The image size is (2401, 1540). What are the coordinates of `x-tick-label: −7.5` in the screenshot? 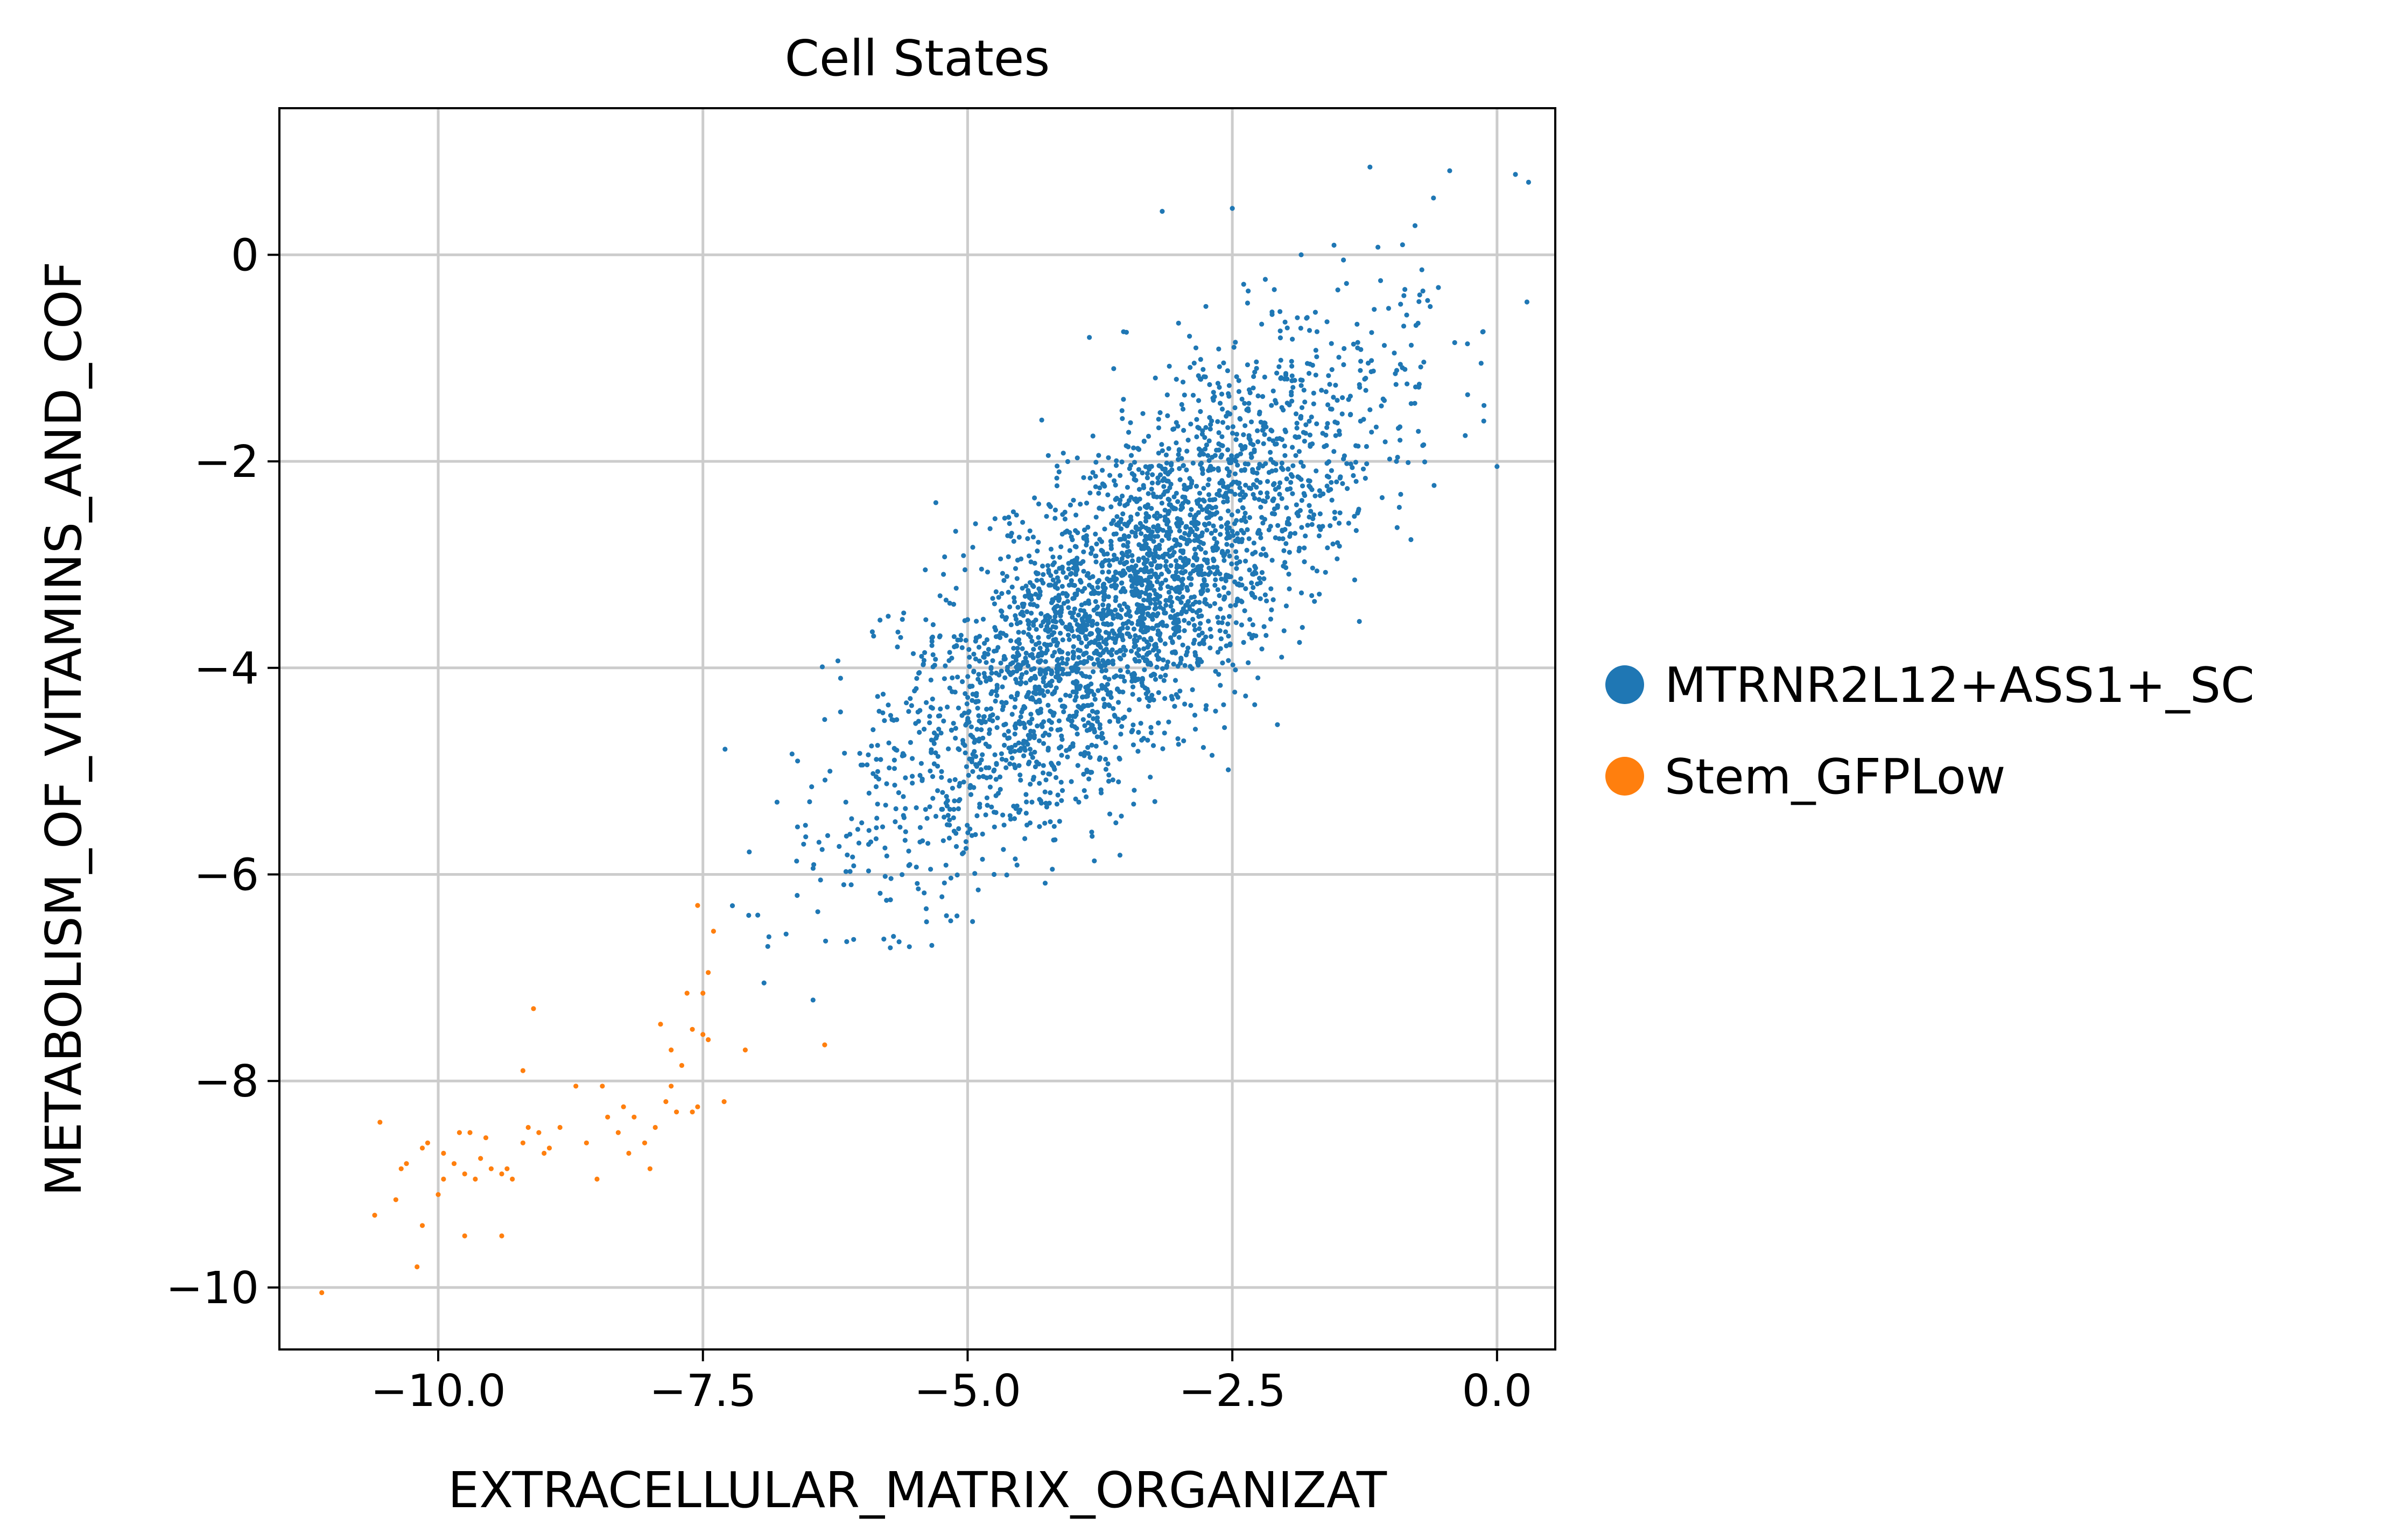 It's located at (702, 1392).